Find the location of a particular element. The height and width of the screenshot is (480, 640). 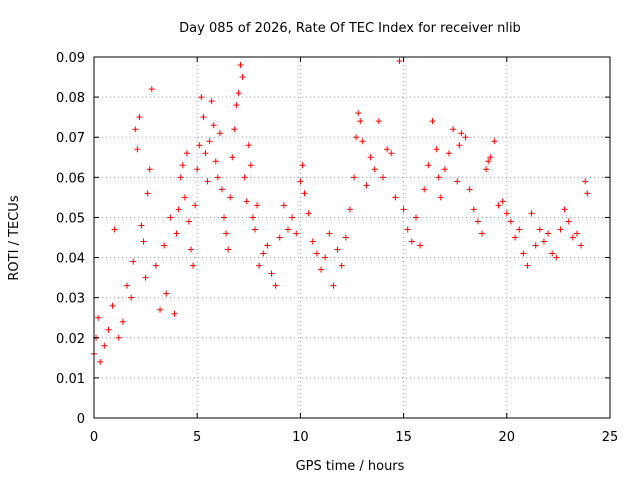

y-tick-label: 0.08 is located at coordinates (70, 98).